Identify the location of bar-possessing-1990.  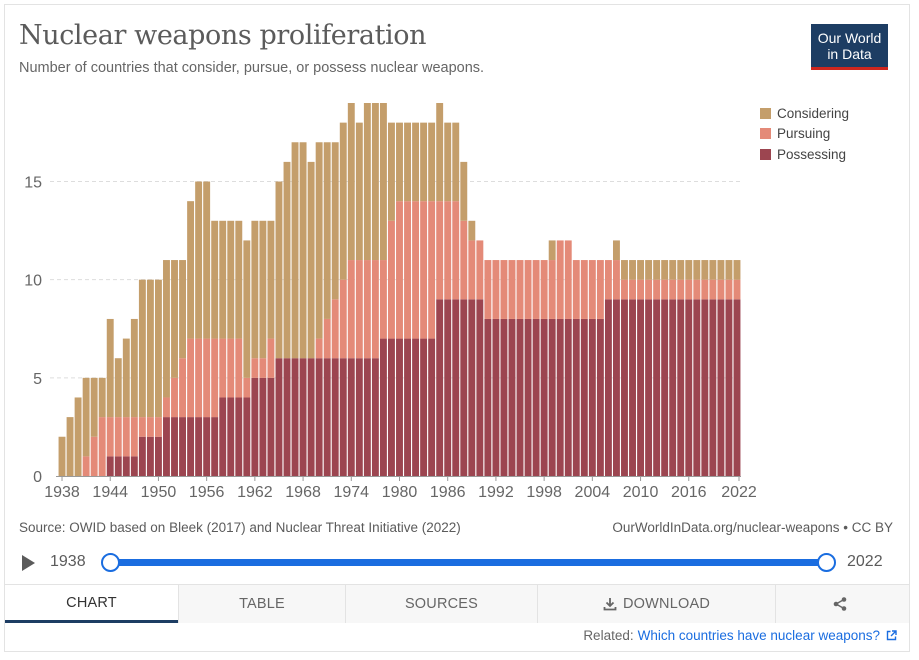
(479, 387).